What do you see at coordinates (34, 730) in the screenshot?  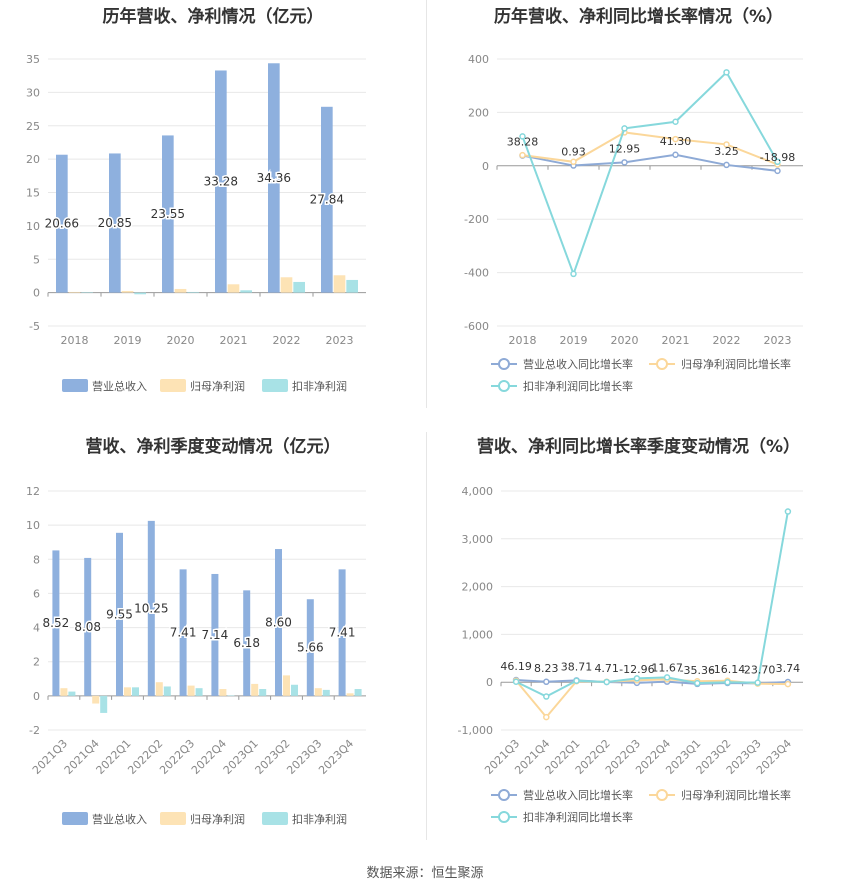 I see `y-tick-label: -2` at bounding box center [34, 730].